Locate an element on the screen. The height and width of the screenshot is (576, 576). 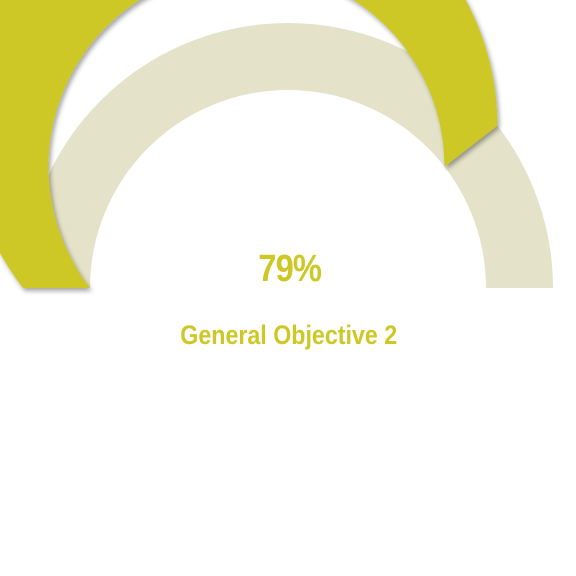
gauge-value-label: 79% is located at coordinates (290, 269).